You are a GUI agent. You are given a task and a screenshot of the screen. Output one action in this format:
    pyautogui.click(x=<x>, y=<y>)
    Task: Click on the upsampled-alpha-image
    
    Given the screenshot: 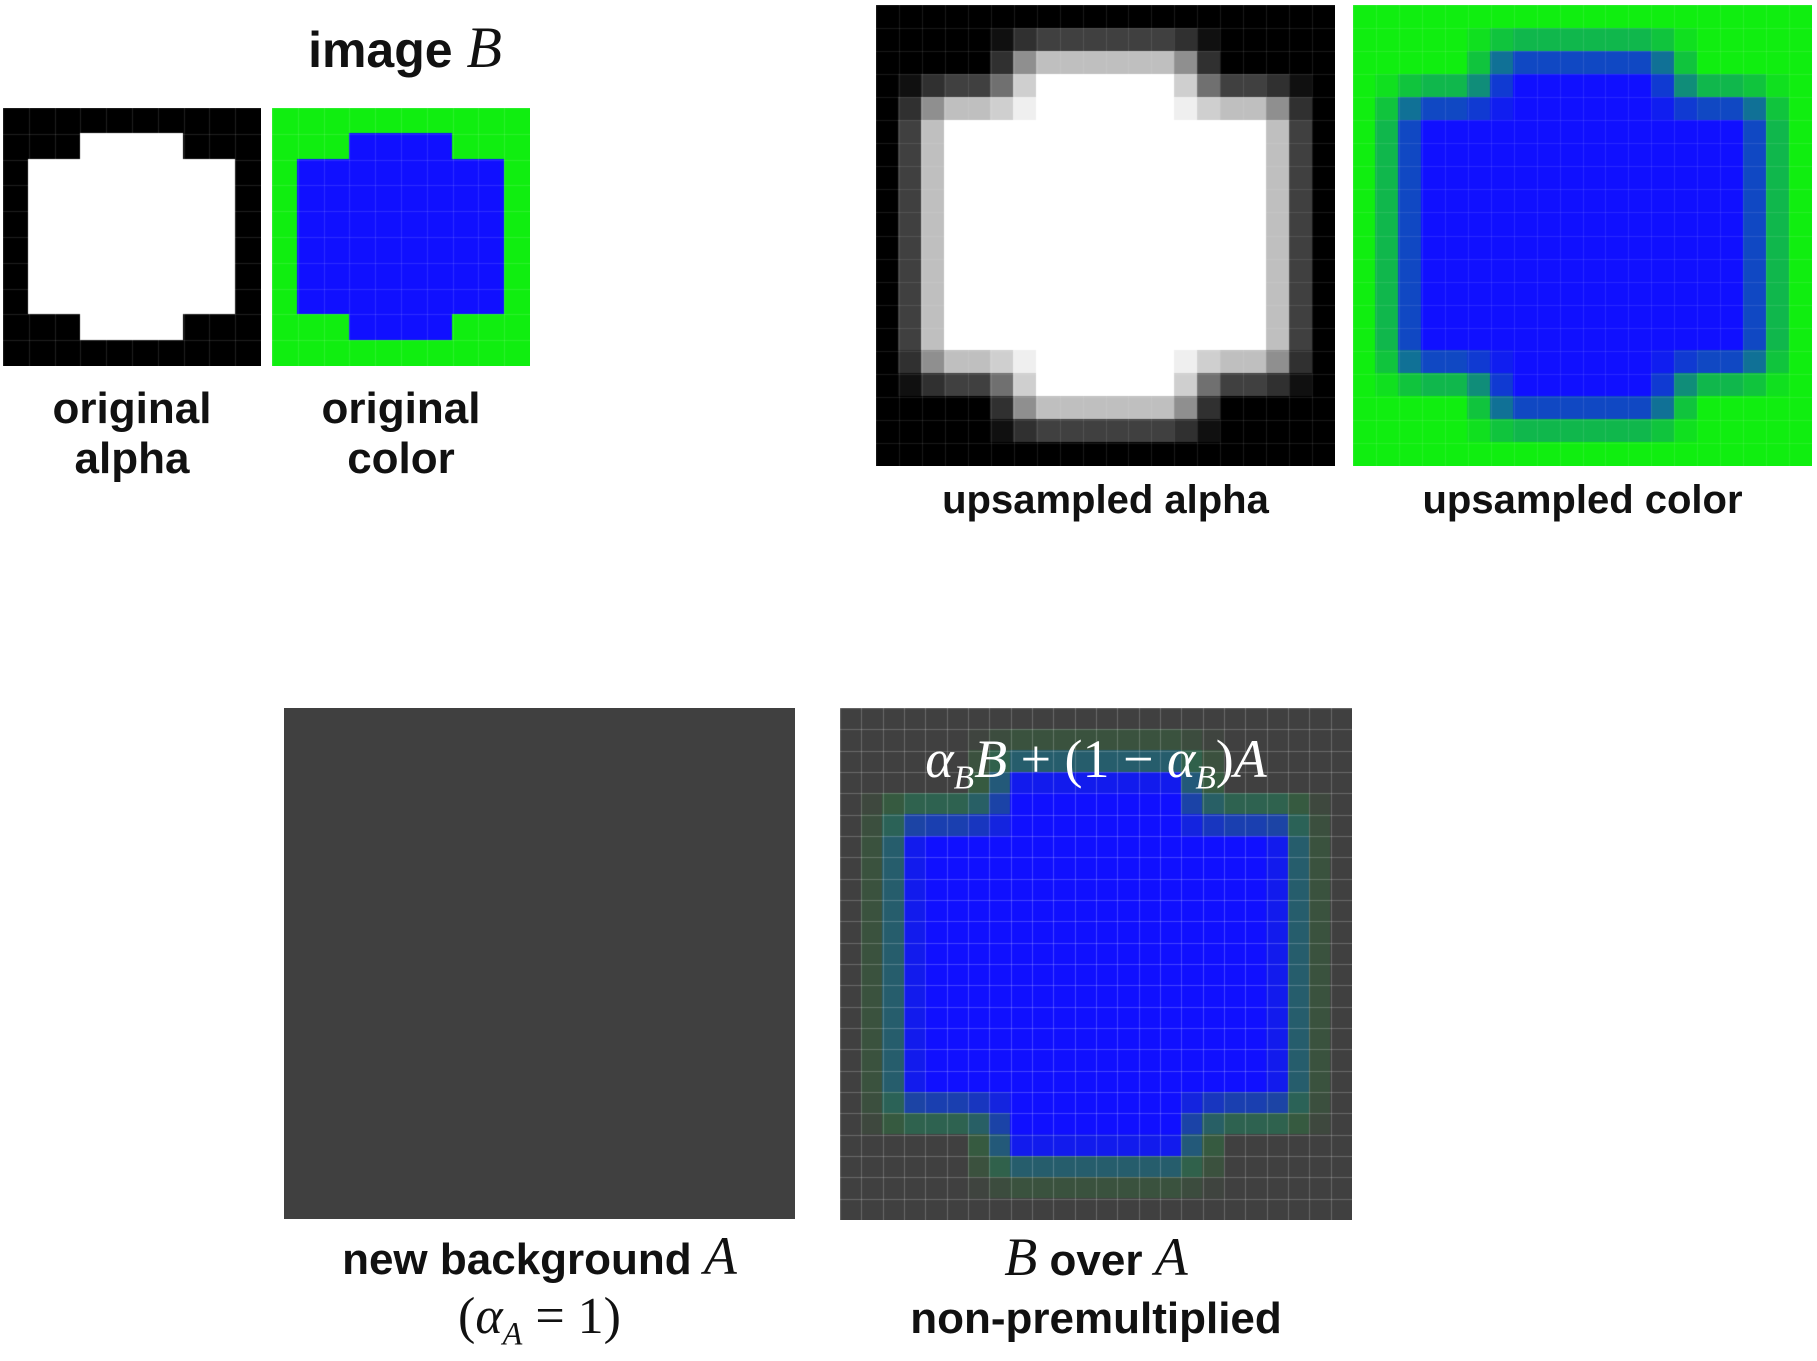 What is the action you would take?
    pyautogui.click(x=1105, y=235)
    